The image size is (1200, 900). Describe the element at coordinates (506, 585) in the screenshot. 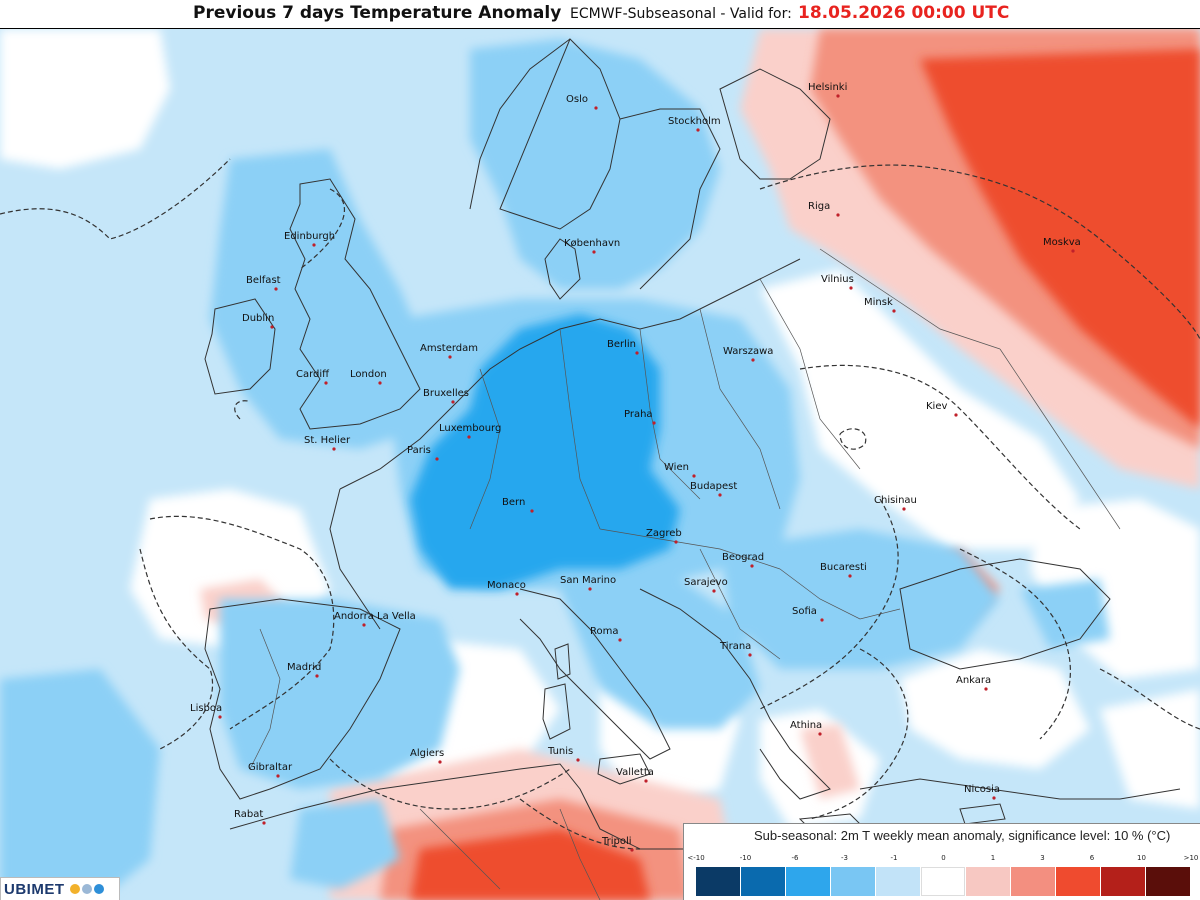

I see `city-label: Monaco` at that location.